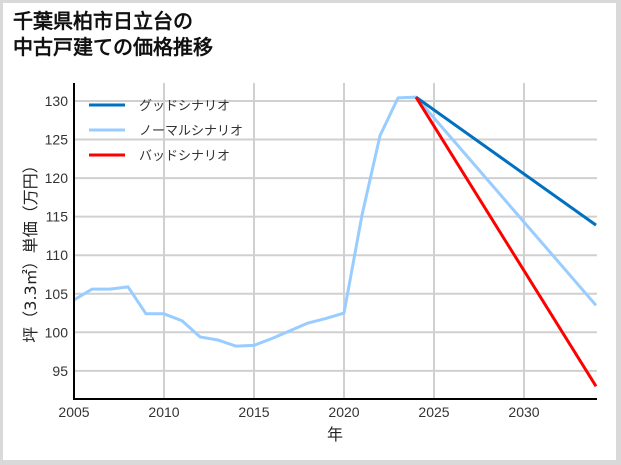 Image resolution: width=621 pixels, height=465 pixels. What do you see at coordinates (30, 249) in the screenshot?
I see `y-axis-label: 坪（3.3㎡）単価（万円）` at bounding box center [30, 249].